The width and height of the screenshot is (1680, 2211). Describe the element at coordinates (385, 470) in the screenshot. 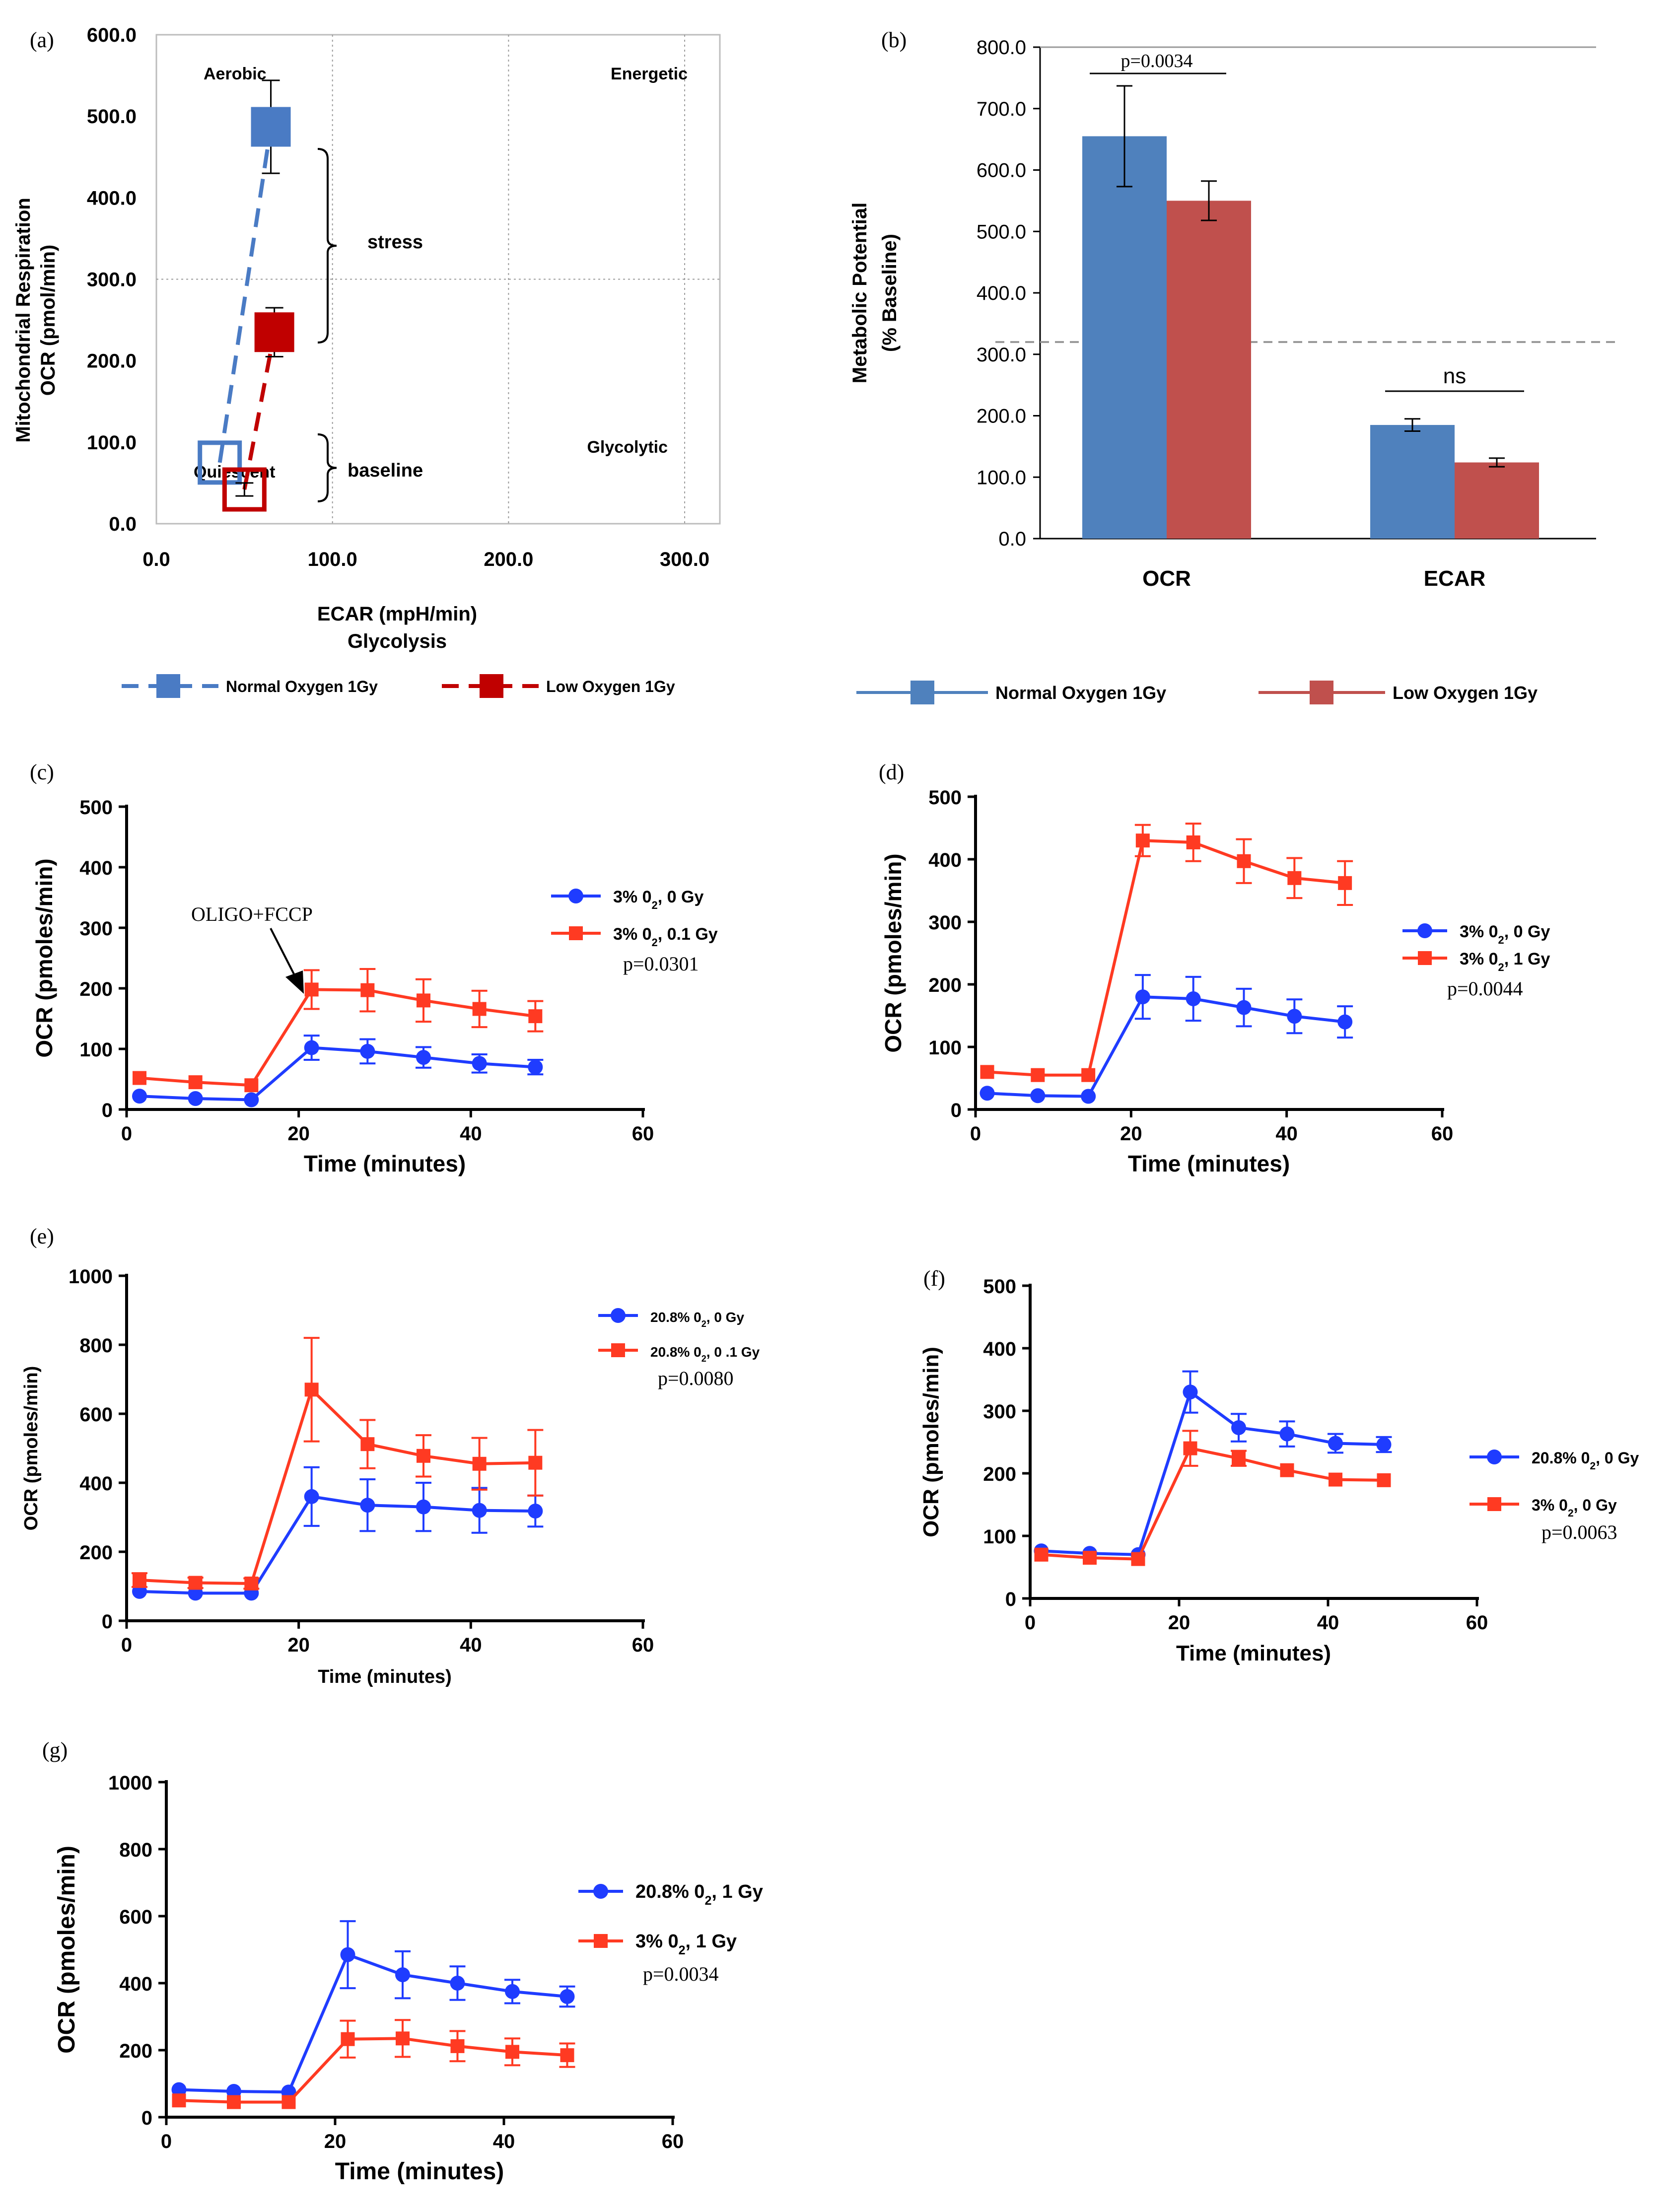

I see `bracket-label-baseline: baseline` at that location.